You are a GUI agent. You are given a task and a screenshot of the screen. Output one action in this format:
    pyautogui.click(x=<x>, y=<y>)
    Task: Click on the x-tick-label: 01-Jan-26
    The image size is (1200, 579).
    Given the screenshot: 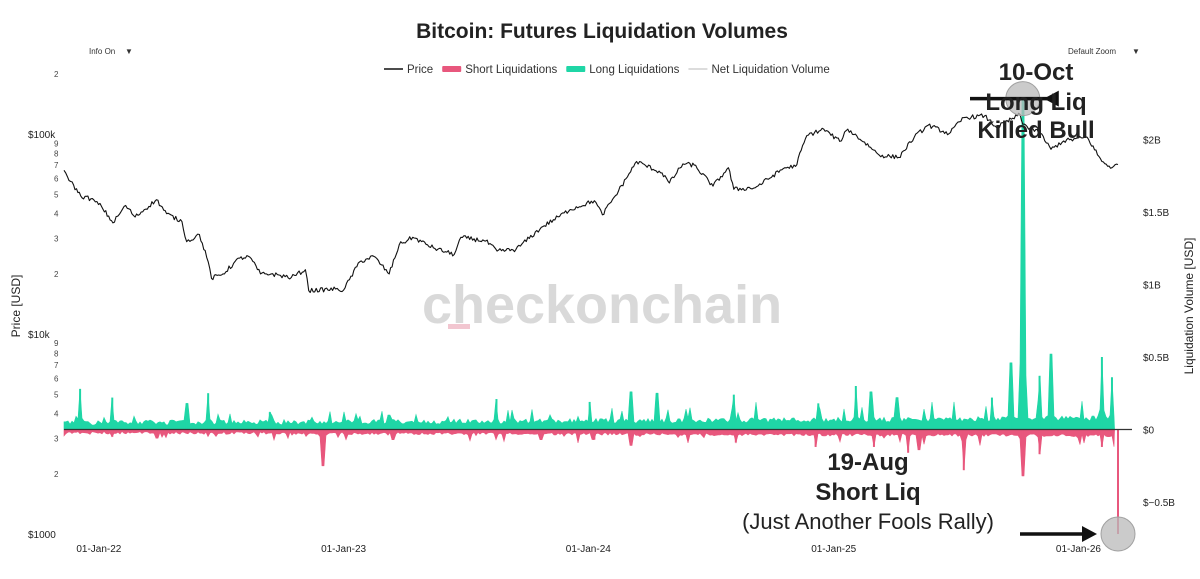 What is the action you would take?
    pyautogui.click(x=1078, y=549)
    